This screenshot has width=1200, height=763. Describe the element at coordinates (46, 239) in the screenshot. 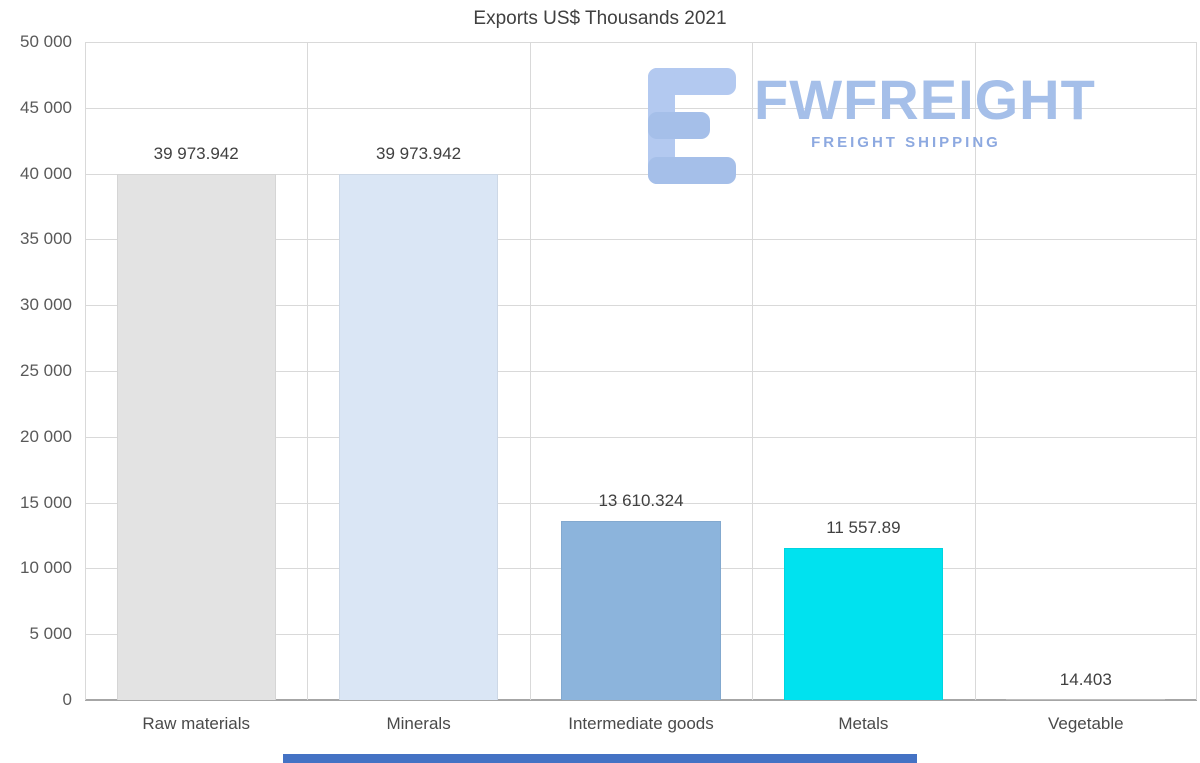

I see `y-axis-tick-label: 35 000` at that location.